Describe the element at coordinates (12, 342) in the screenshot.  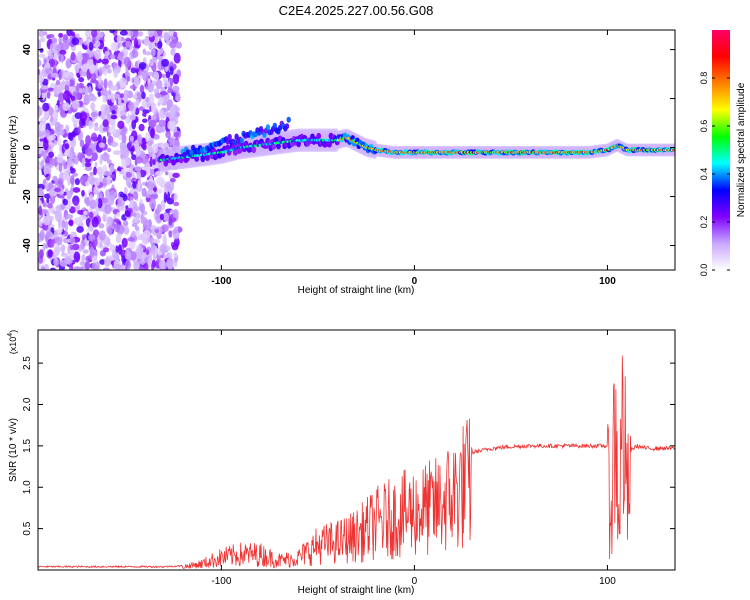
I see `snr-multiplier: (x104)` at that location.